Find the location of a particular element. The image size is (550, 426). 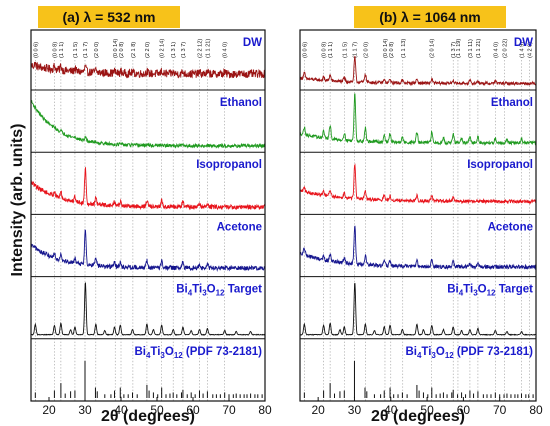

hkl-label: (2 0 8) is located at coordinates (122, 50).